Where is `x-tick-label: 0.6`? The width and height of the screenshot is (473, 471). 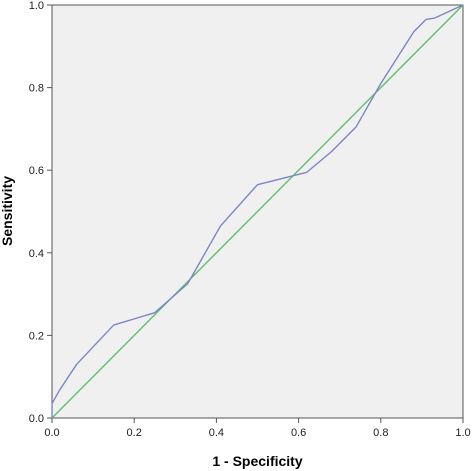
x-tick-label: 0.6 is located at coordinates (298, 433).